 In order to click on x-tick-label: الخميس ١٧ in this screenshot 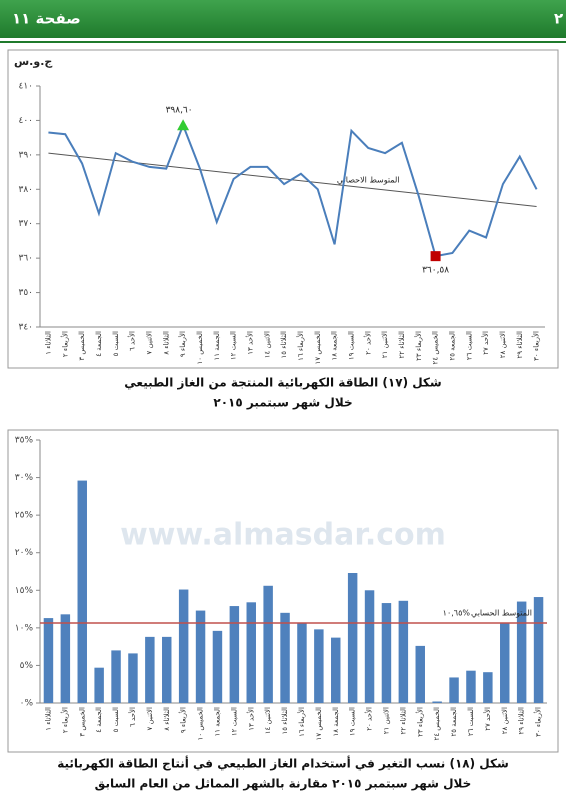, I will do `click(319, 723)`.